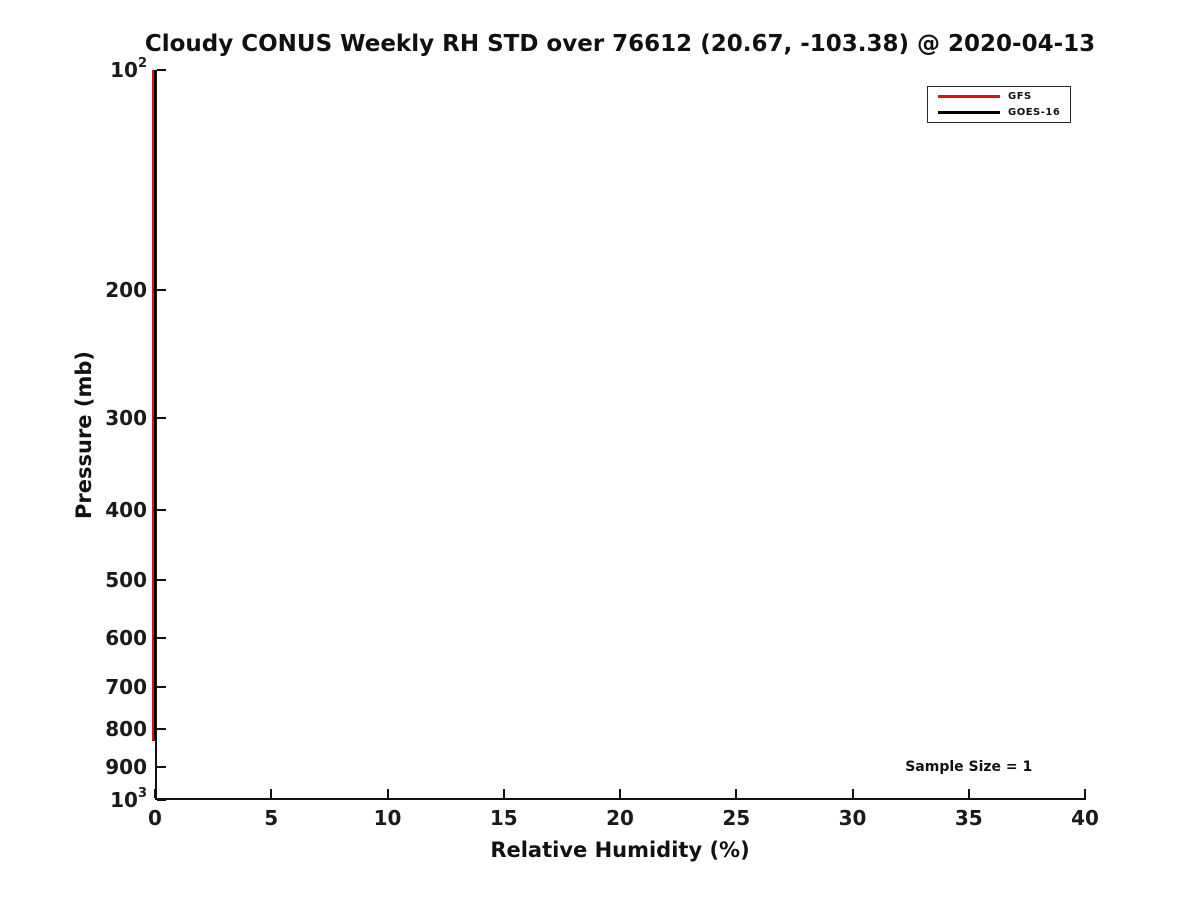 Image resolution: width=1200 pixels, height=900 pixels. What do you see at coordinates (126, 729) in the screenshot?
I see `y-tick-label: 800` at bounding box center [126, 729].